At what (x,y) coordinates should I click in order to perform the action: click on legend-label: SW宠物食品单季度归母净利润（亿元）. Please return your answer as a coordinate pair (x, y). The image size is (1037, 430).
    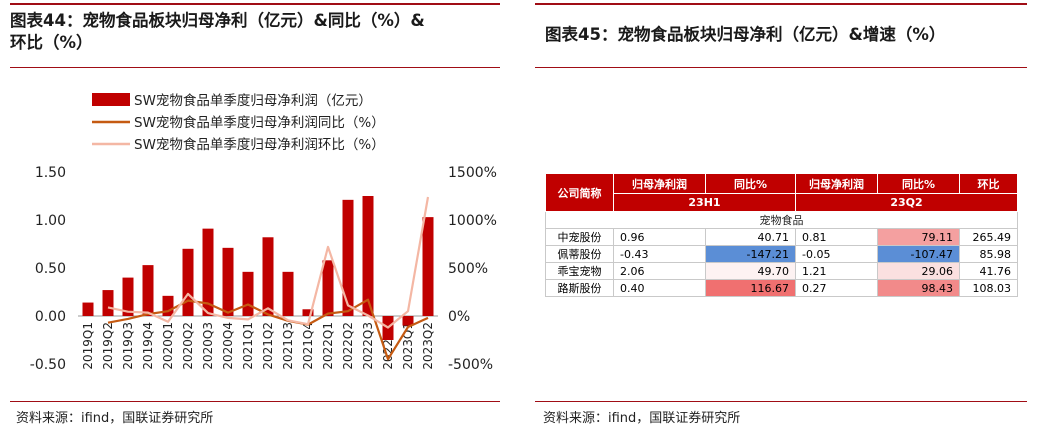
    Looking at the image, I should click on (253, 100).